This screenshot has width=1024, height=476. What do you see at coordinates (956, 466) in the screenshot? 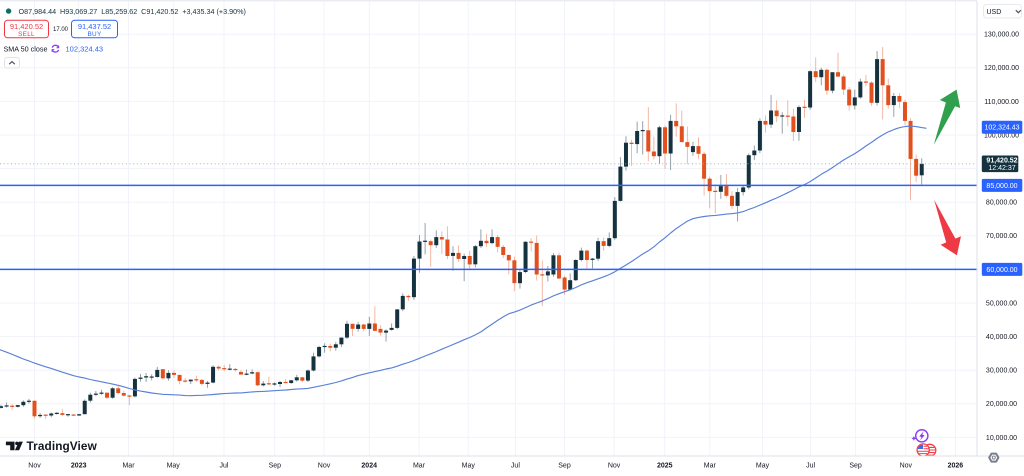
I see `svg-text: 2026` at bounding box center [956, 466].